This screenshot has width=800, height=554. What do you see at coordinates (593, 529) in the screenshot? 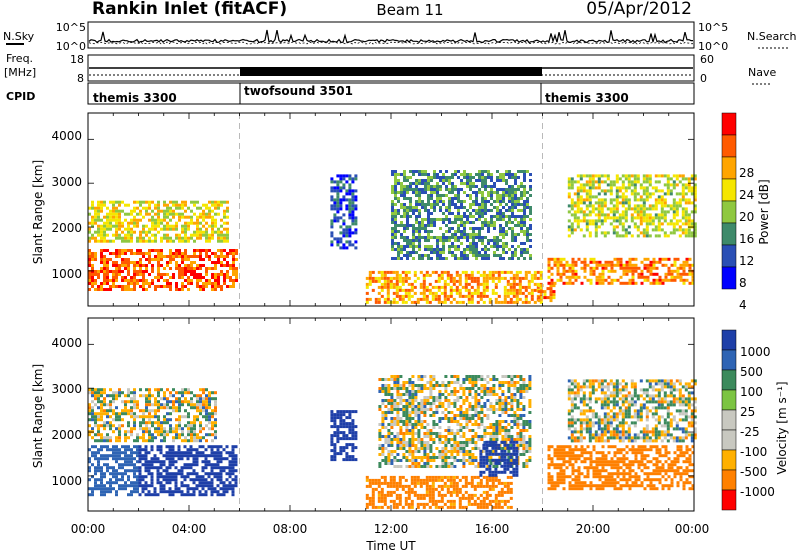
I see `xtick-2000: 20:00` at bounding box center [593, 529].